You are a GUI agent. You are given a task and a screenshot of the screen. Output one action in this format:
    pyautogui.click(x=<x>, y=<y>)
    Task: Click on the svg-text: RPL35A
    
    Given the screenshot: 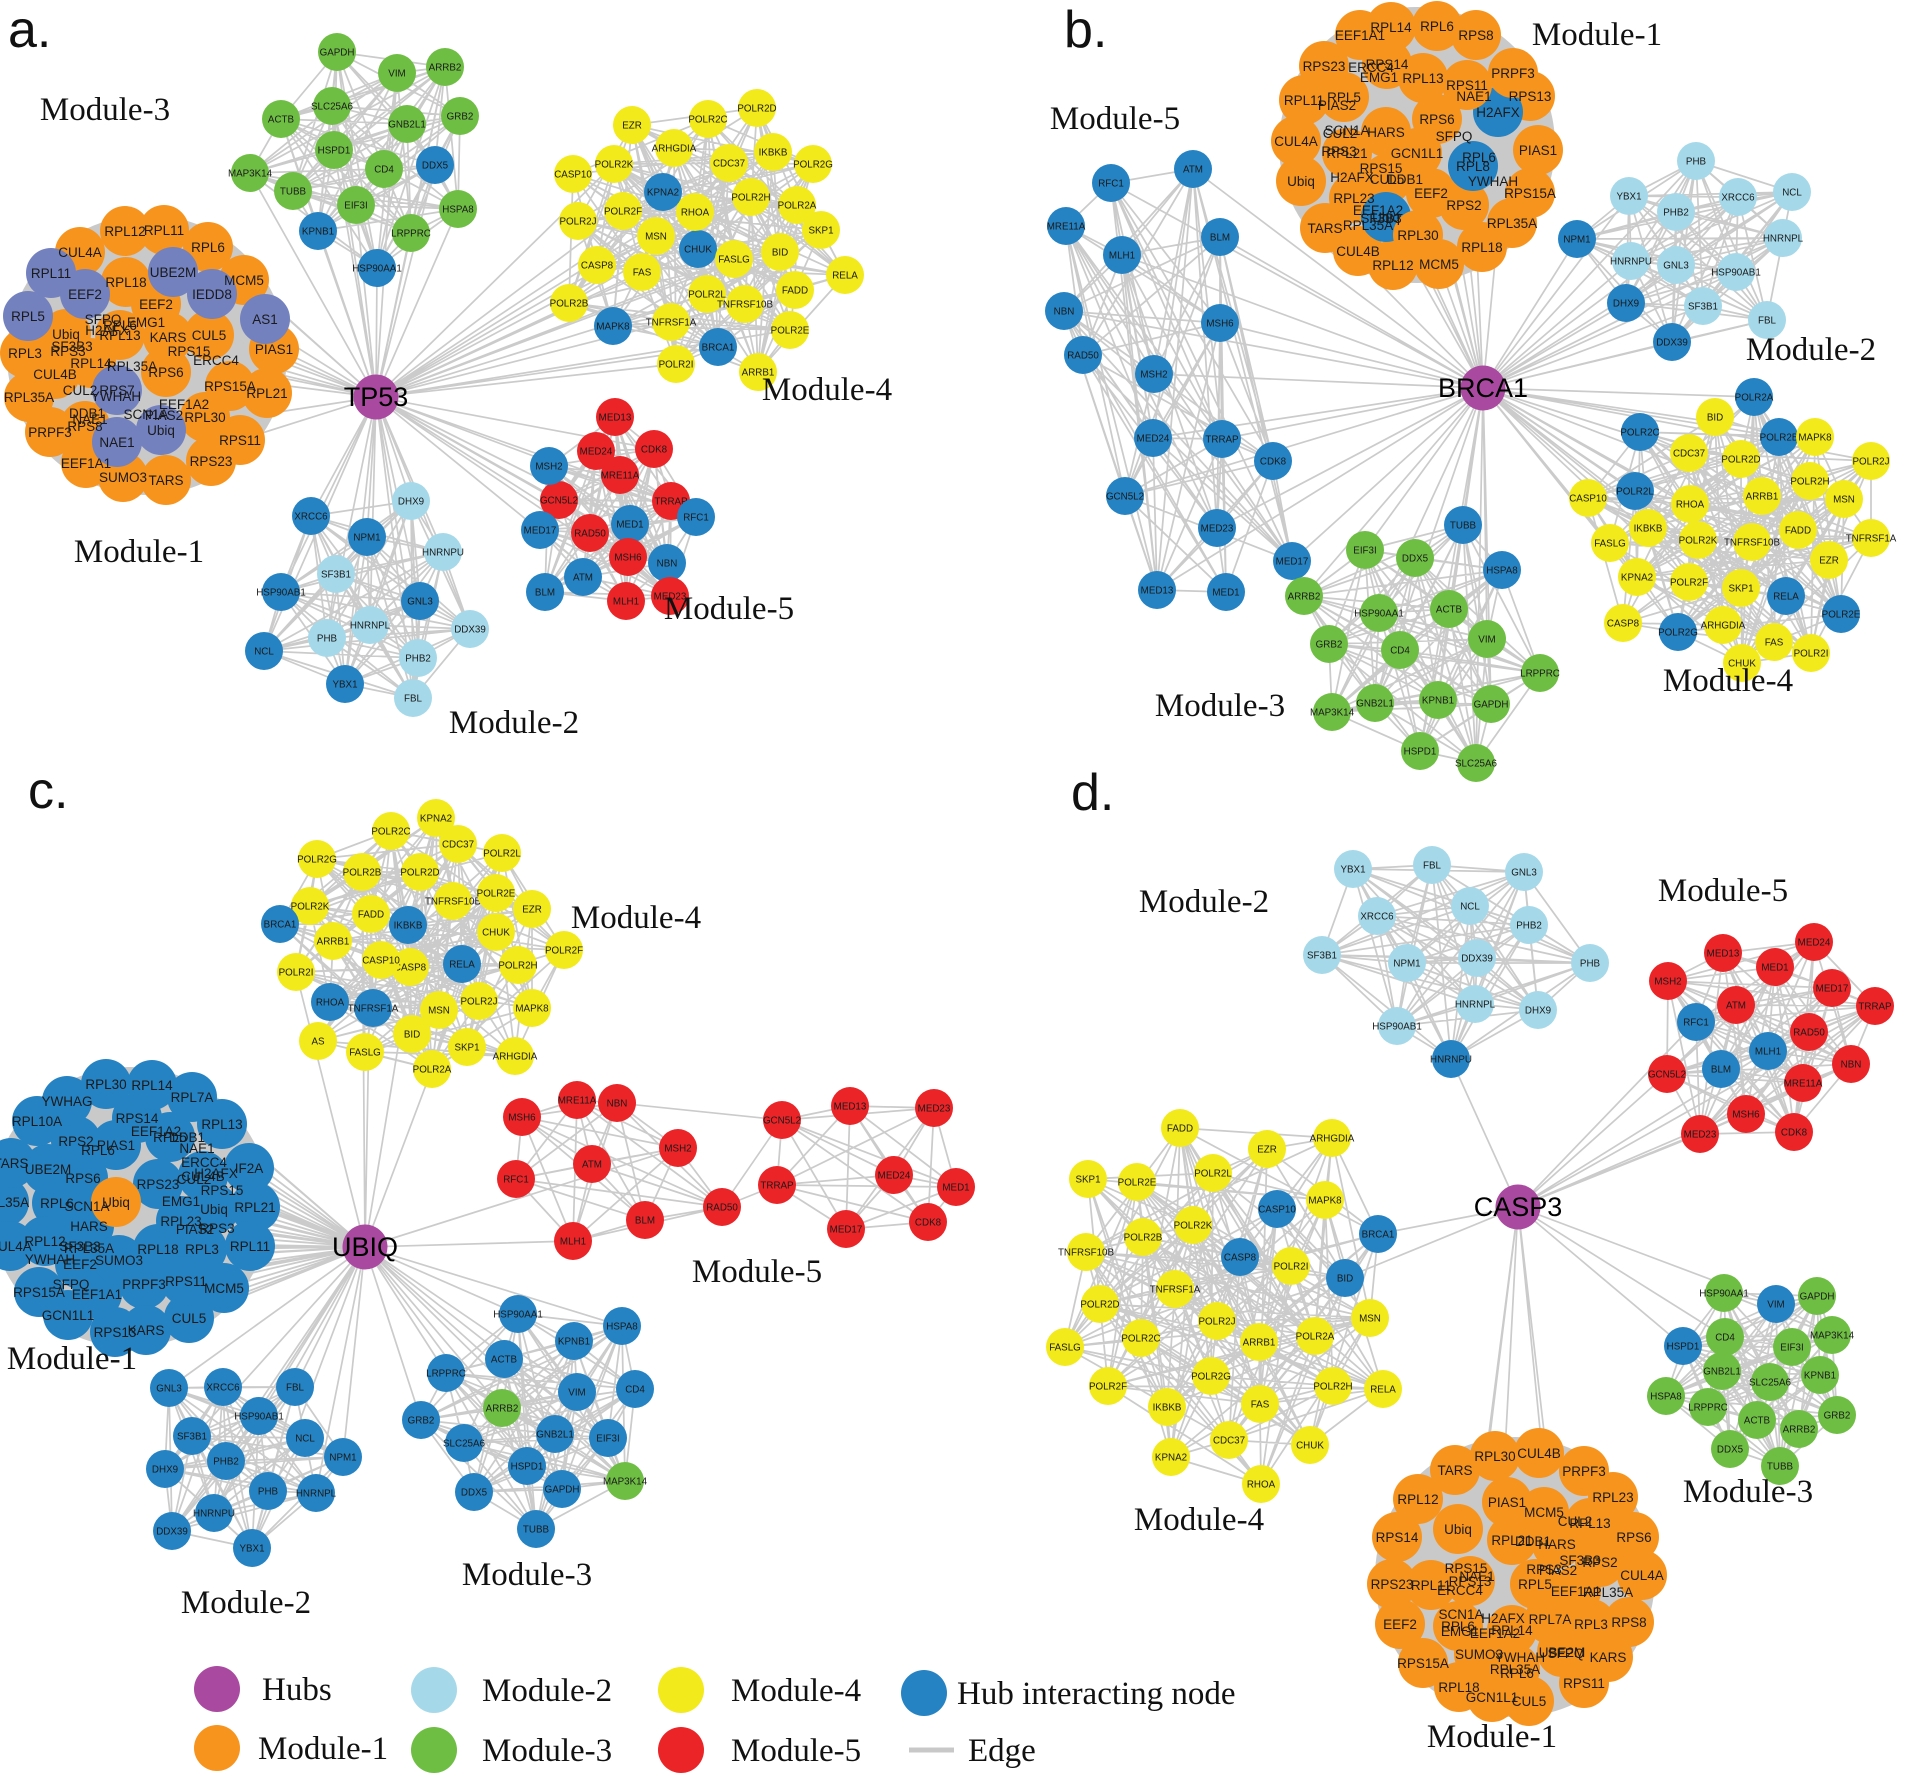 What is the action you would take?
    pyautogui.click(x=132, y=366)
    